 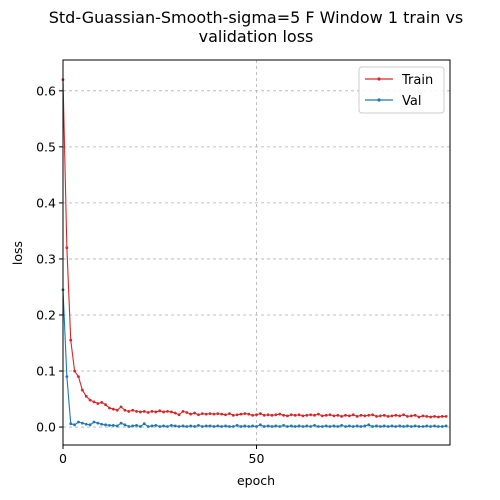 I want to click on x-tick-label: 0, so click(x=63, y=458).